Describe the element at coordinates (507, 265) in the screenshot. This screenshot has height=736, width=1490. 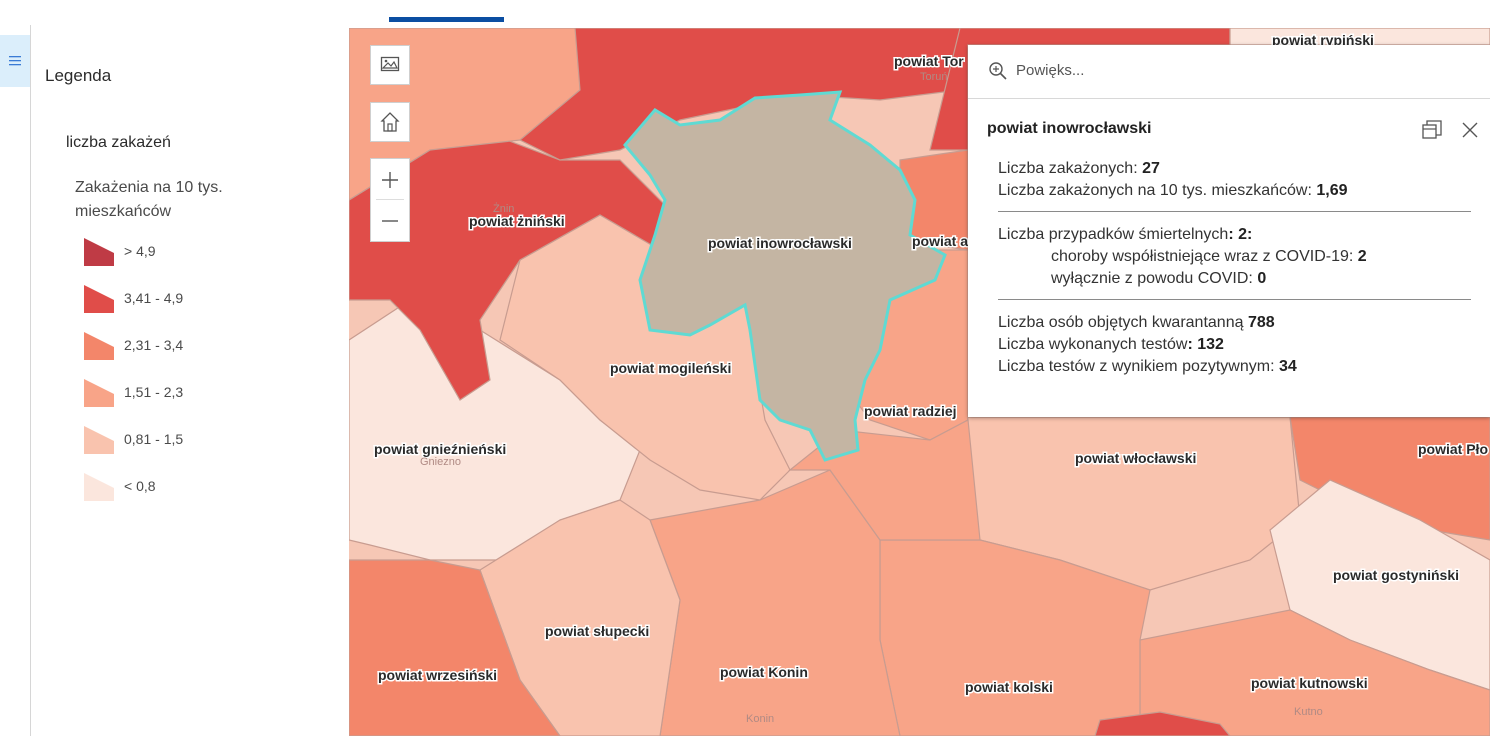
I see `region-zninski` at that location.